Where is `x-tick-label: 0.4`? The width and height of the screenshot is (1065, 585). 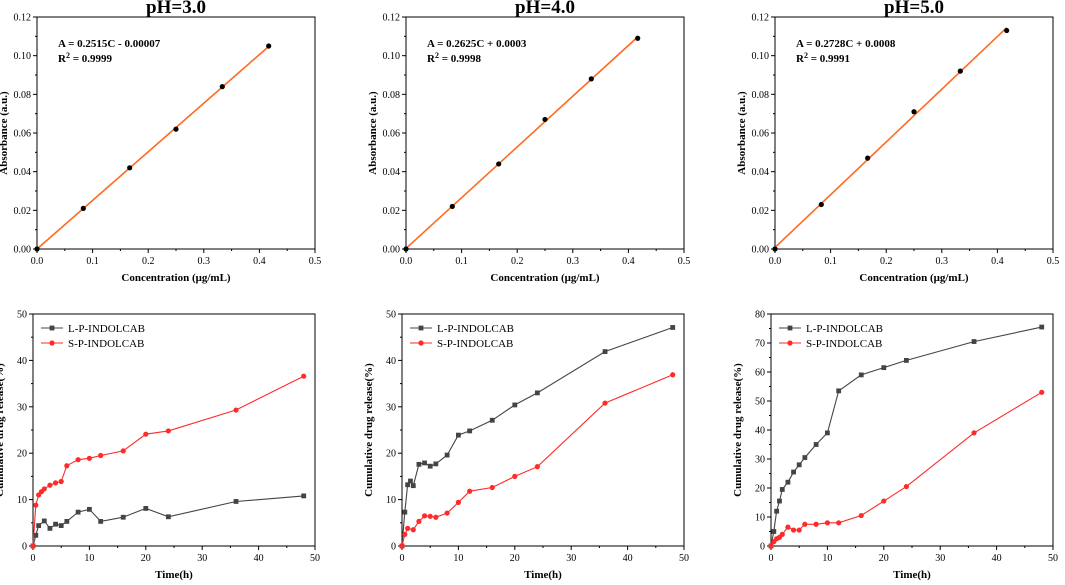 x-tick-label: 0.4 is located at coordinates (997, 261).